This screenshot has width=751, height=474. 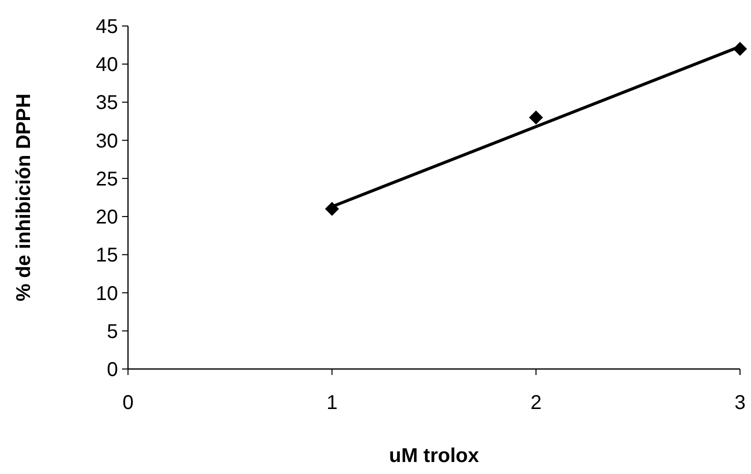 What do you see at coordinates (107, 65) in the screenshot?
I see `y-tick-label: 40` at bounding box center [107, 65].